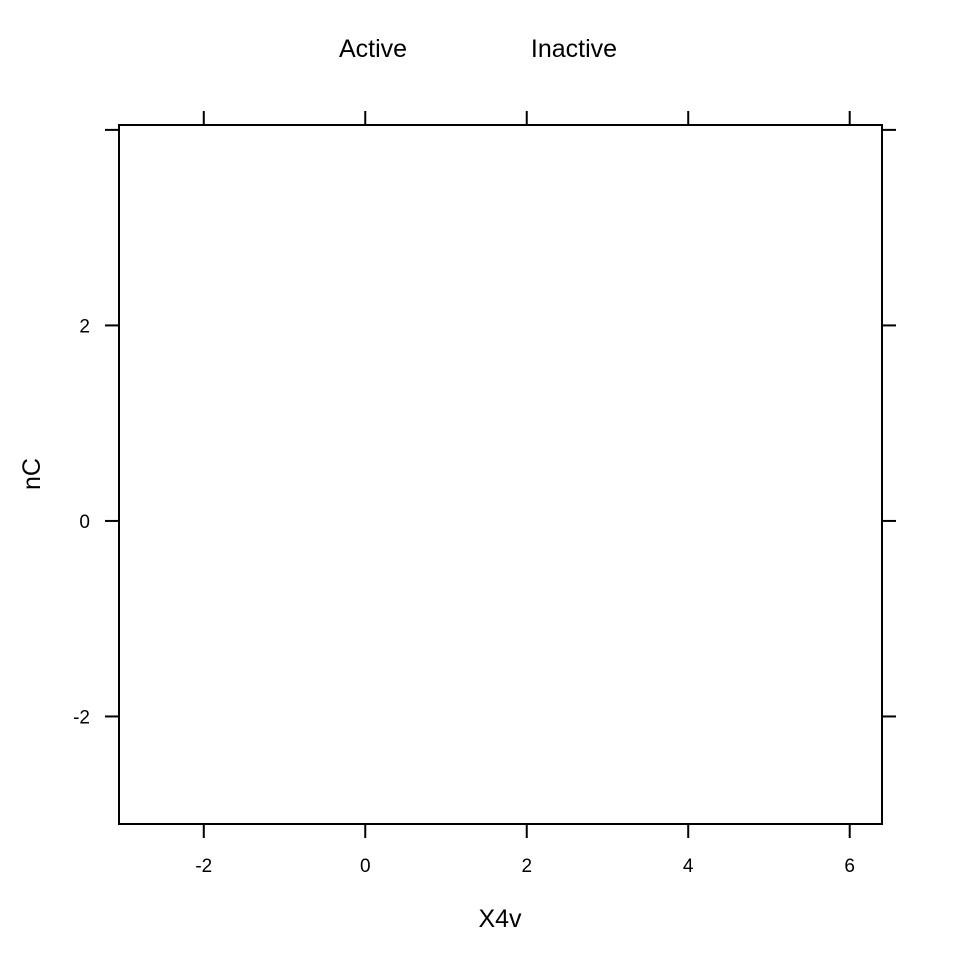 This screenshot has height=960, width=960. Describe the element at coordinates (688, 866) in the screenshot. I see `x-tick-label: 4` at that location.